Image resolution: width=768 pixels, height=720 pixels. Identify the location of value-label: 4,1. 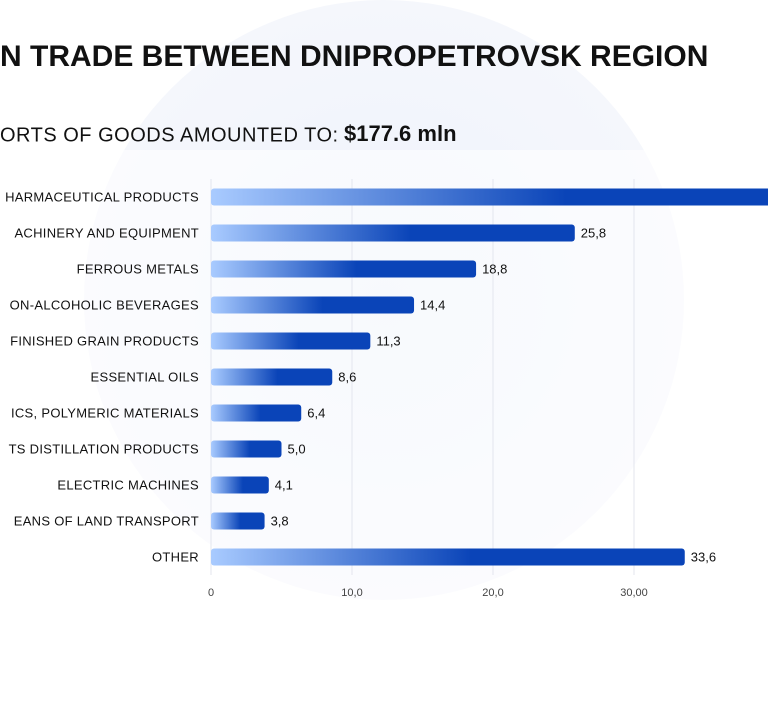
(284, 484).